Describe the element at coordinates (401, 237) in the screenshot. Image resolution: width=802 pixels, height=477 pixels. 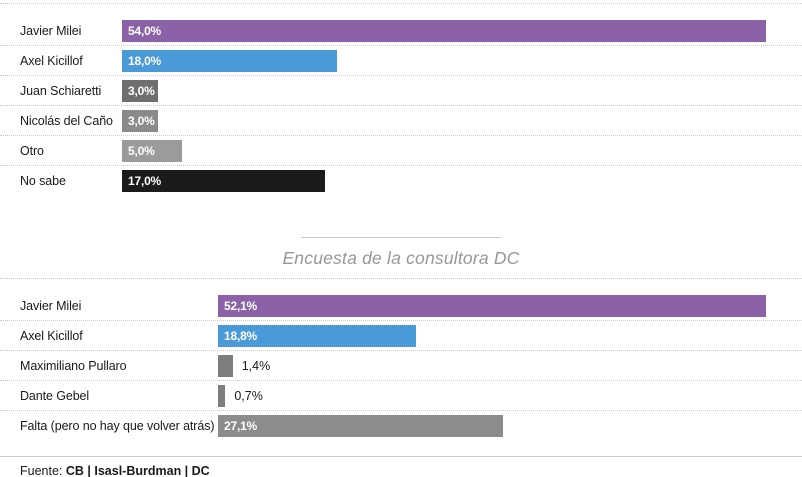
I see `title-divider` at that location.